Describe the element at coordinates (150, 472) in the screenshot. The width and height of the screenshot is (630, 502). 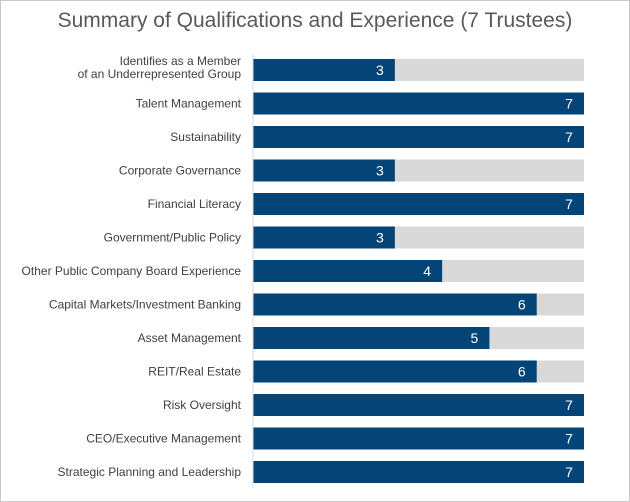
I see `category-label: Strategic Planning and Leadership` at that location.